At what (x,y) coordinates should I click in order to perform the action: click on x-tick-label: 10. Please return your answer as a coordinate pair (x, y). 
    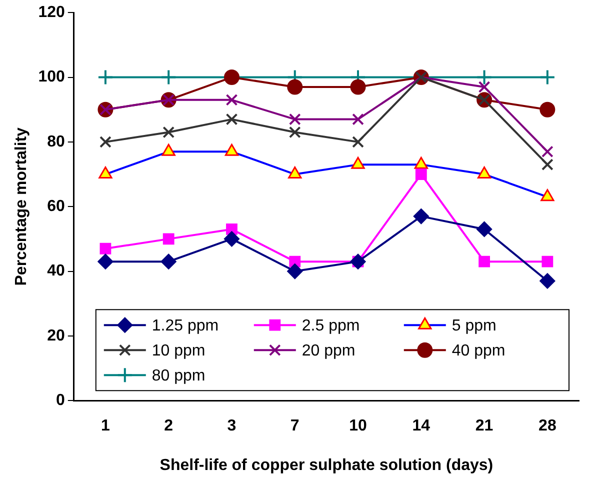
    Looking at the image, I should click on (358, 426).